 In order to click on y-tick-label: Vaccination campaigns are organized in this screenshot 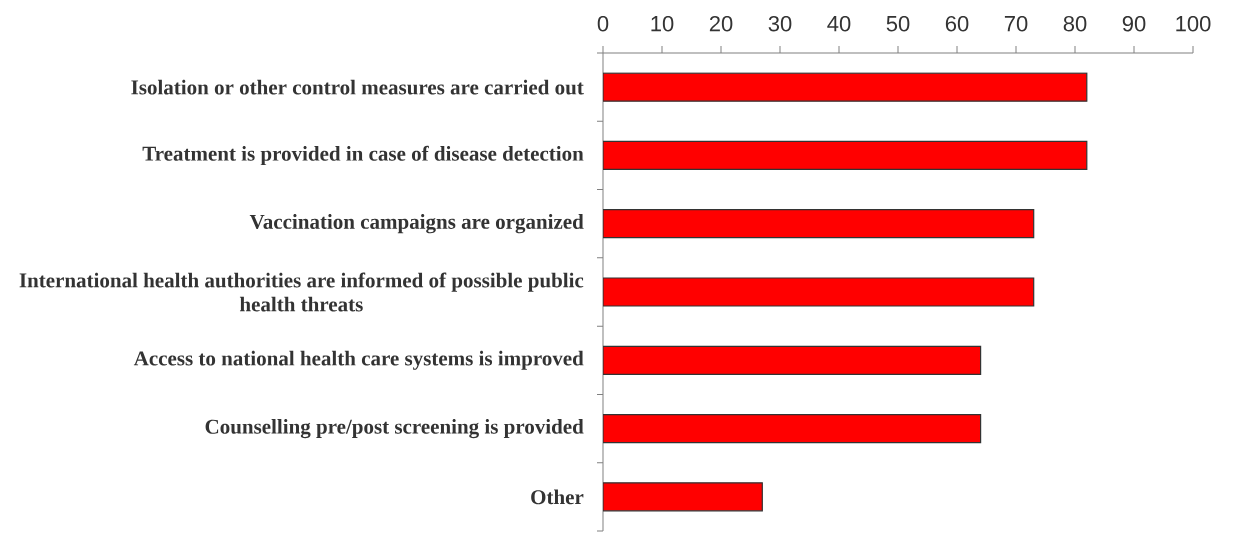, I will do `click(416, 224)`.